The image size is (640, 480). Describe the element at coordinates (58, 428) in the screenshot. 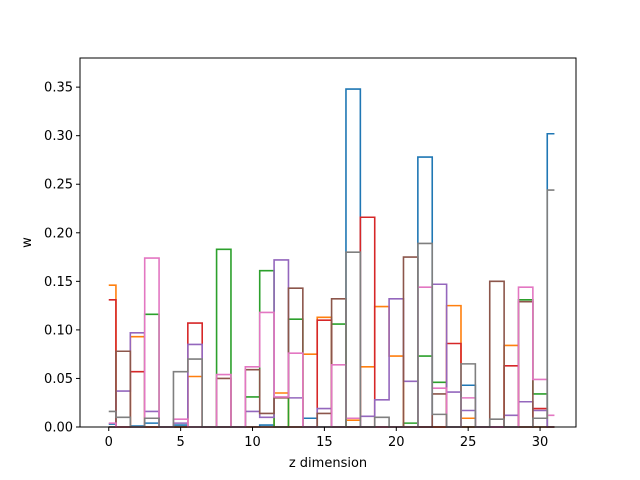

I see `y-tick-label: 0.00` at that location.